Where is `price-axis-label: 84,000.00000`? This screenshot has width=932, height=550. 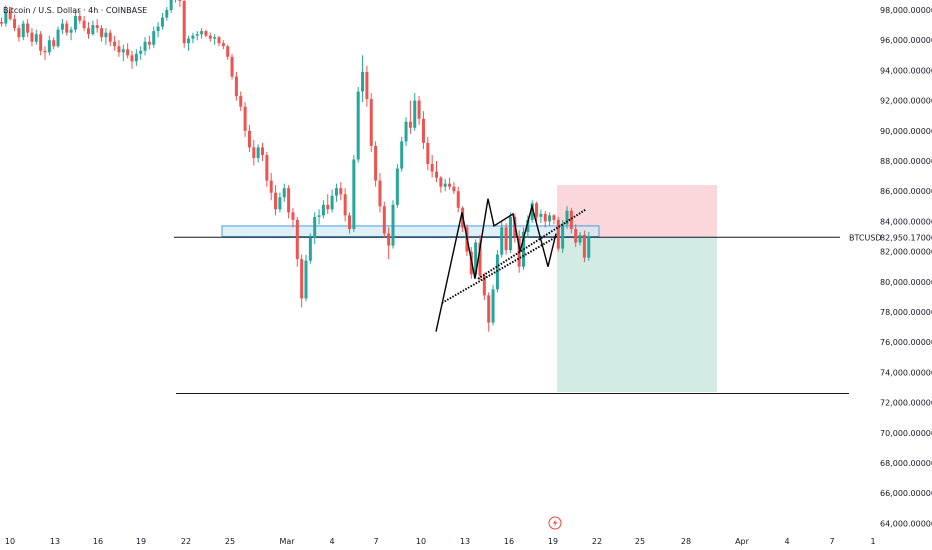 price-axis-label: 84,000.00000 is located at coordinates (906, 221).